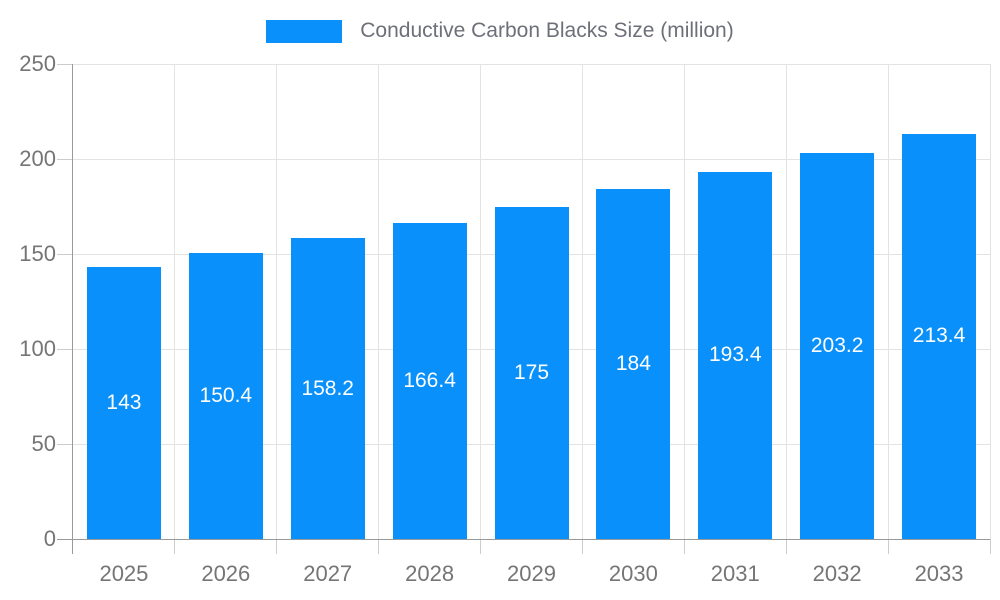 The image size is (1000, 600). What do you see at coordinates (531, 573) in the screenshot?
I see `x-tick-label-2029: 2029` at bounding box center [531, 573].